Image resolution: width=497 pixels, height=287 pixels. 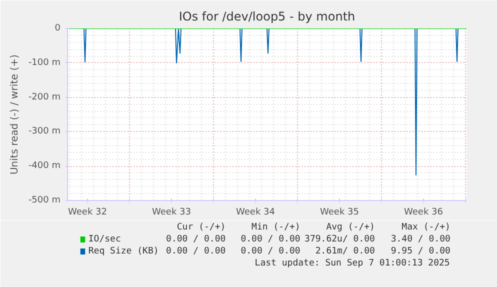 I want to click on y-tick-label: 0, so click(x=57, y=29).